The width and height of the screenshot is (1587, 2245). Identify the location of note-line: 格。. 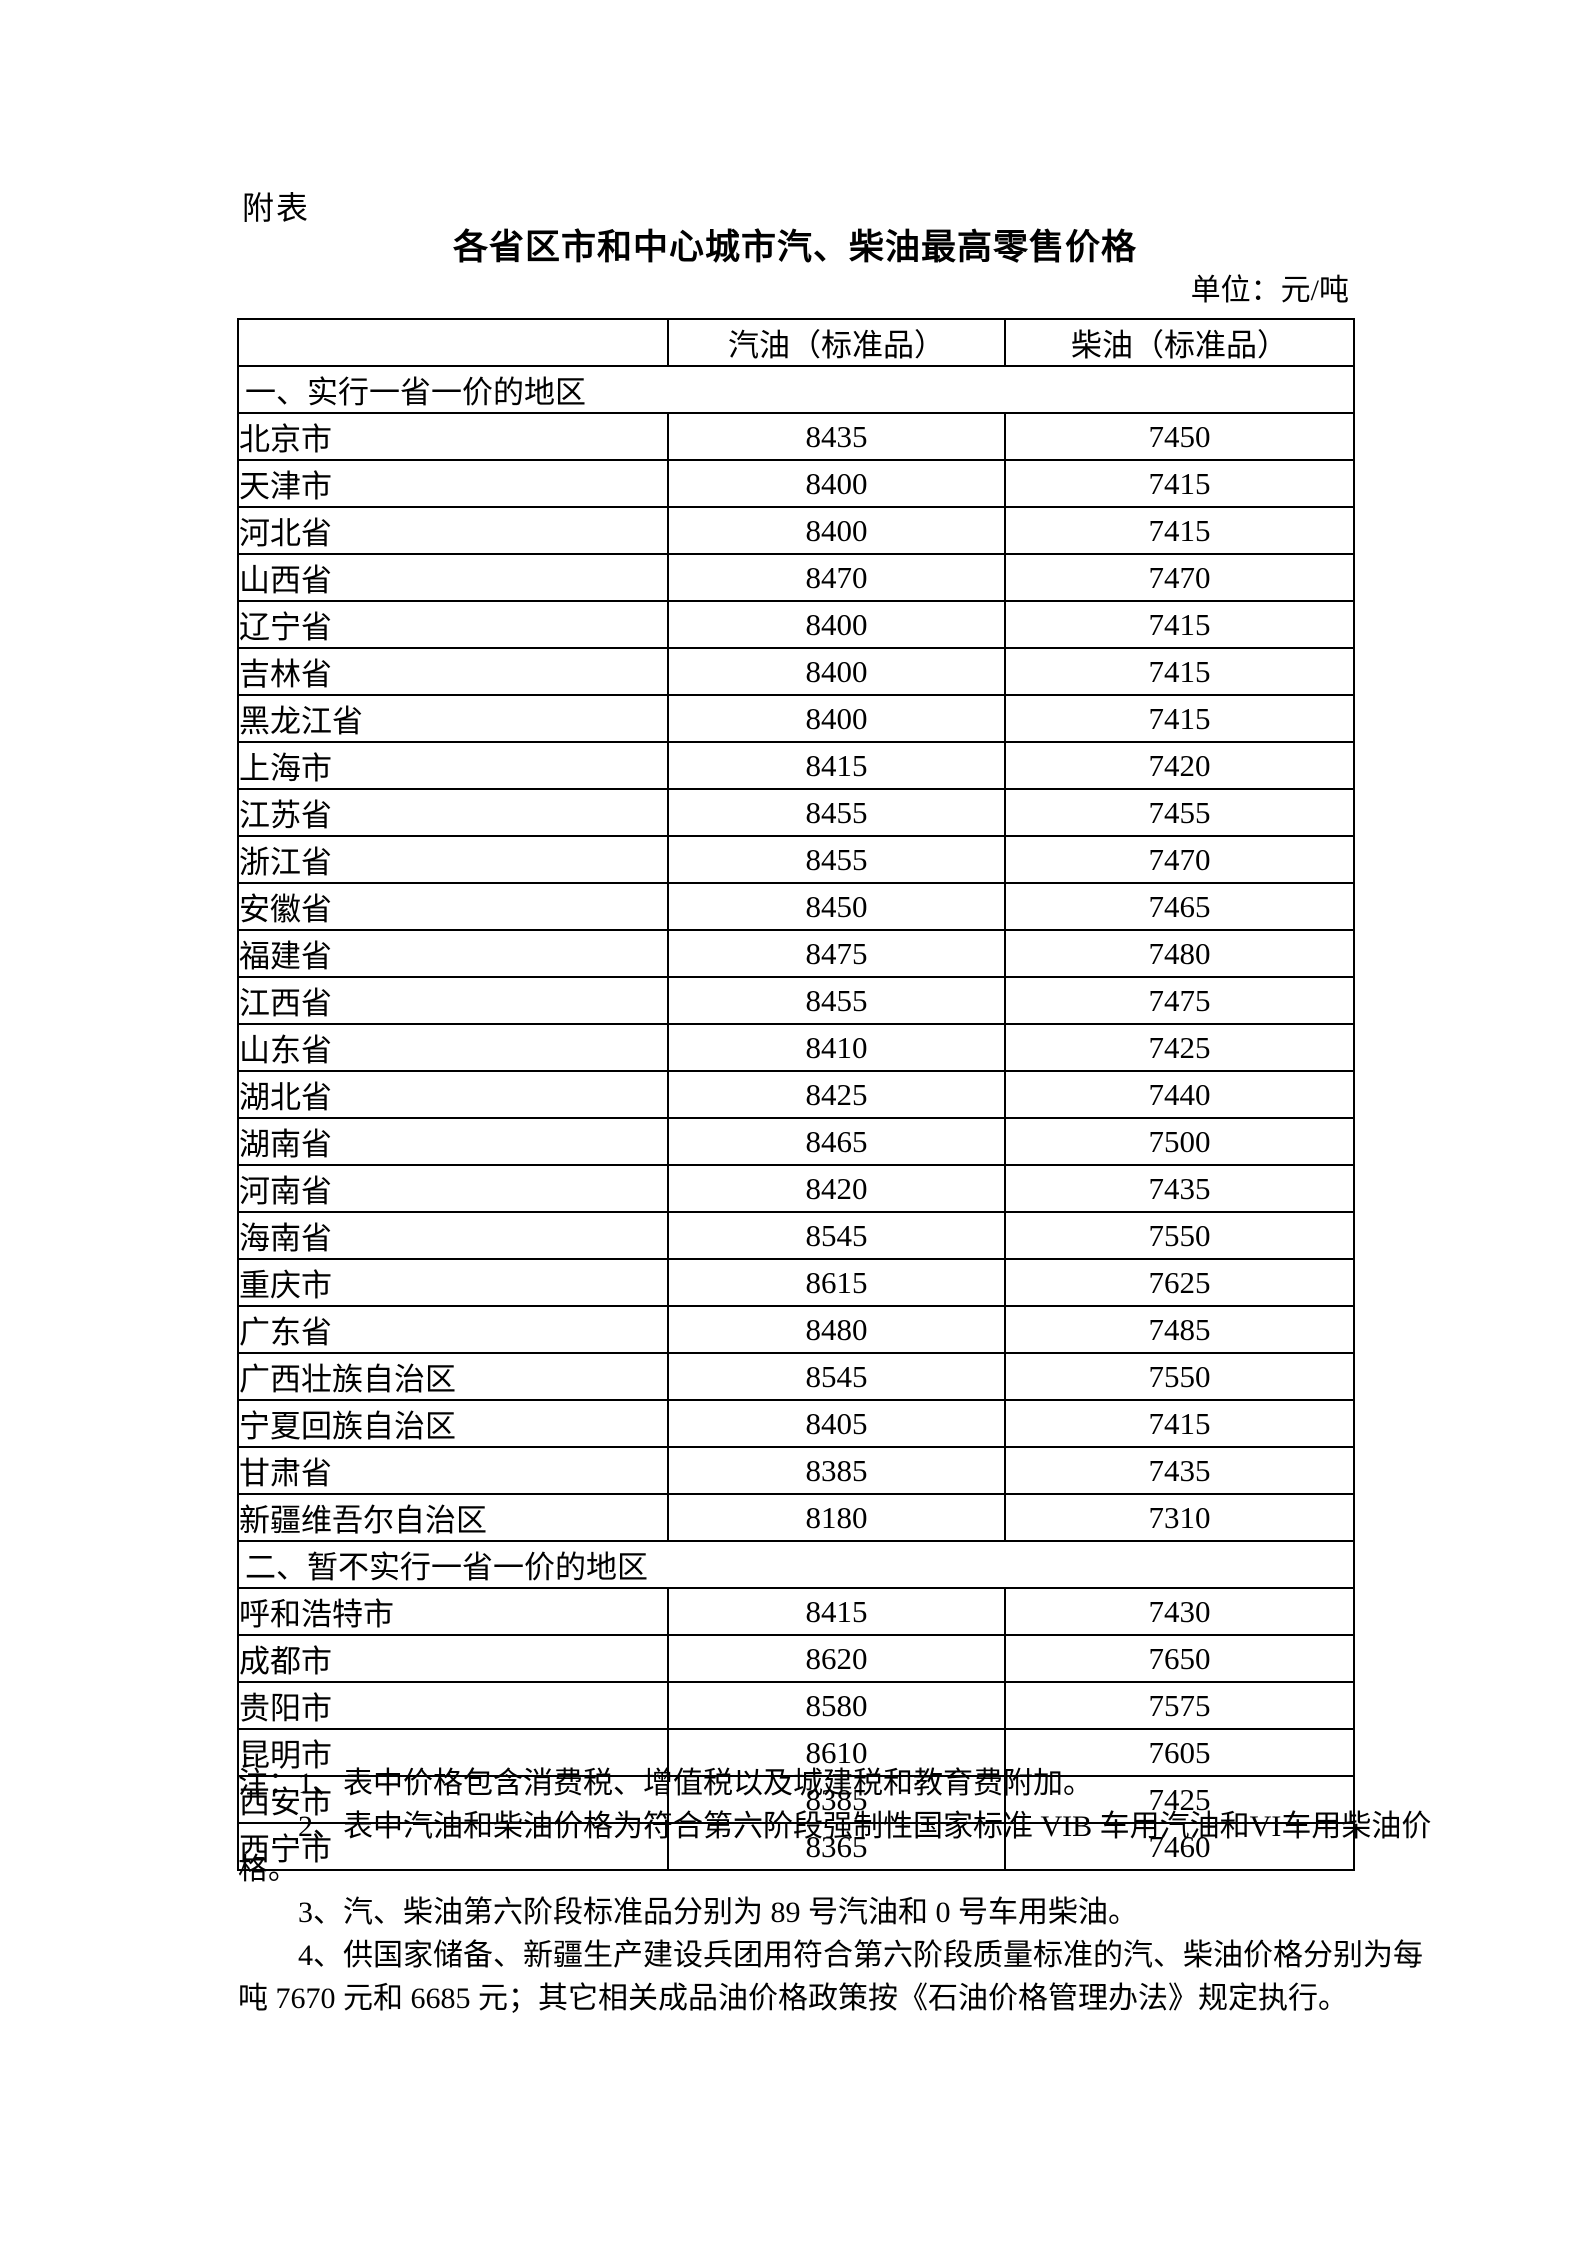
(268, 1869).